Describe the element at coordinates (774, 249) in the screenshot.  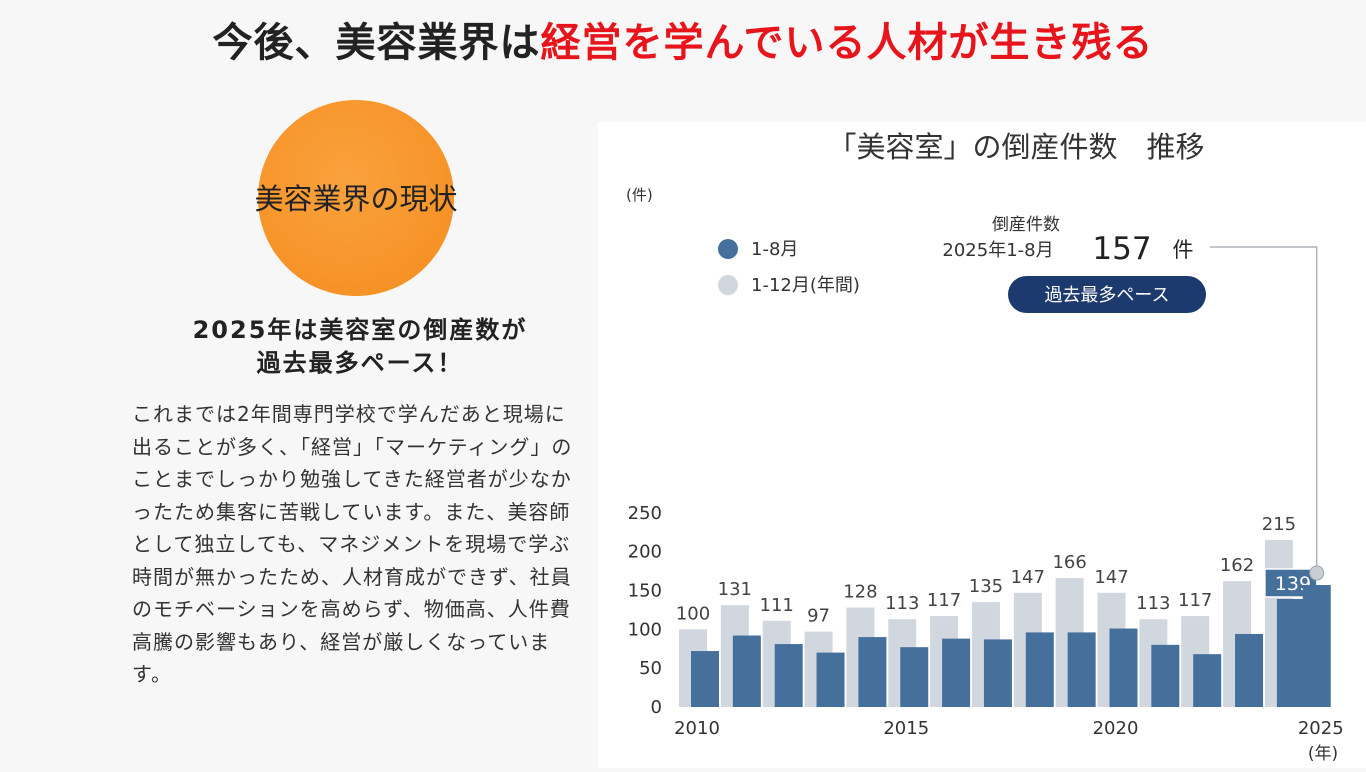
I see `legend-label-partial: 1-8月` at that location.